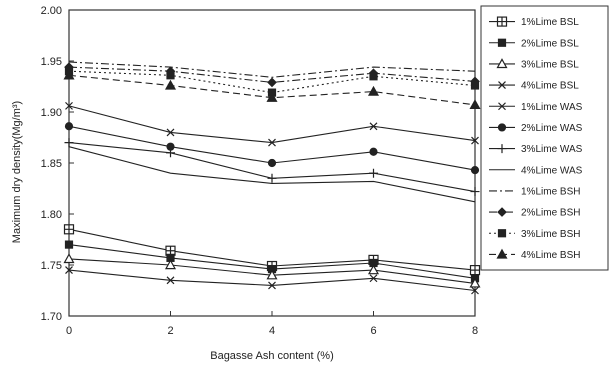 Image resolution: width=611 pixels, height=373 pixels. What do you see at coordinates (170, 331) in the screenshot?
I see `x-tick-label: 2` at bounding box center [170, 331].